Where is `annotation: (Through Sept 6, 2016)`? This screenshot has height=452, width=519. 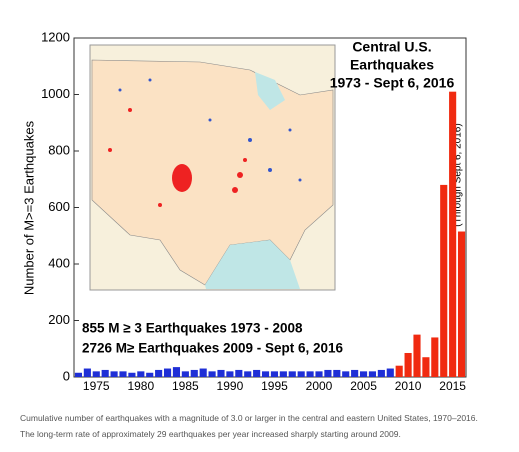
annotation: (Through Sept 6, 2016) is located at coordinates (458, 174).